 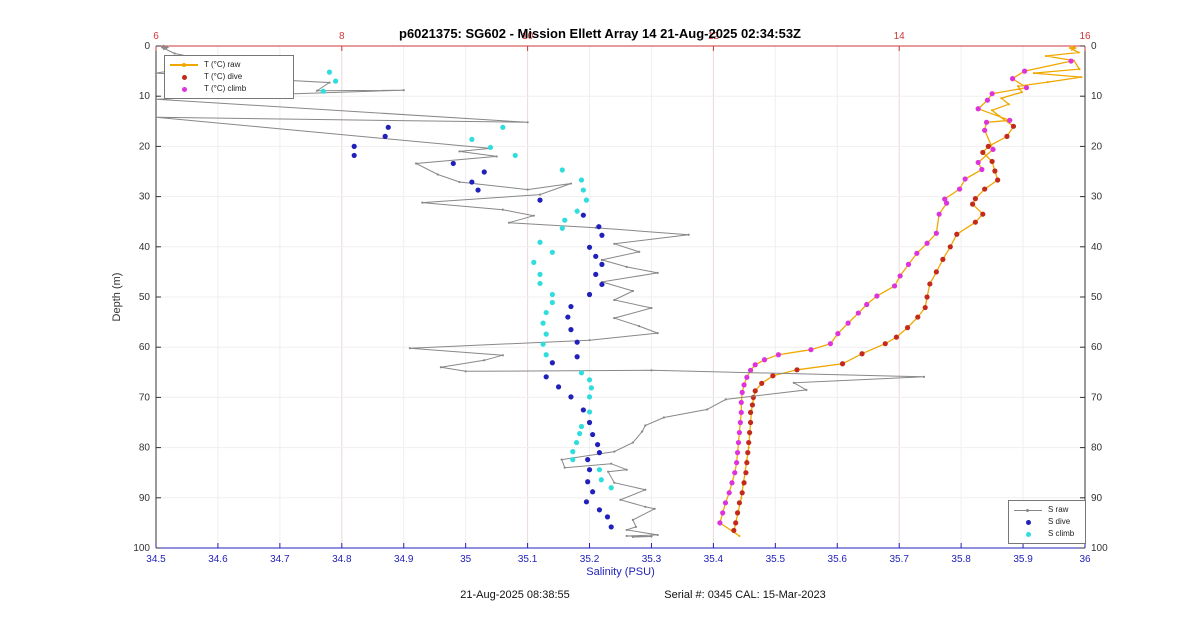 What do you see at coordinates (1059, 521) in the screenshot?
I see `legend-label-s-dive: S dive` at bounding box center [1059, 521].